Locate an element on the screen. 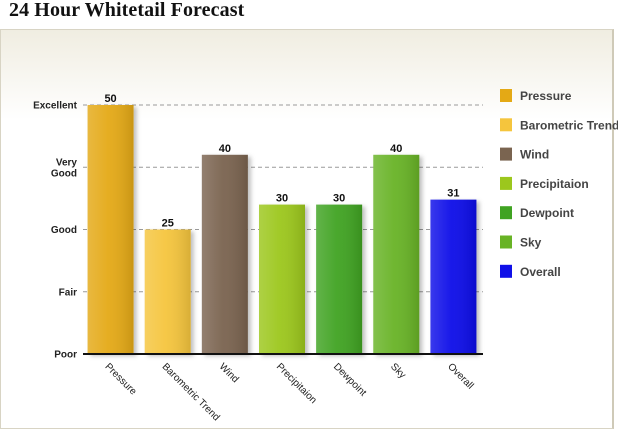 The width and height of the screenshot is (618, 434). bar-group-dewpoint: 30 is located at coordinates (339, 273).